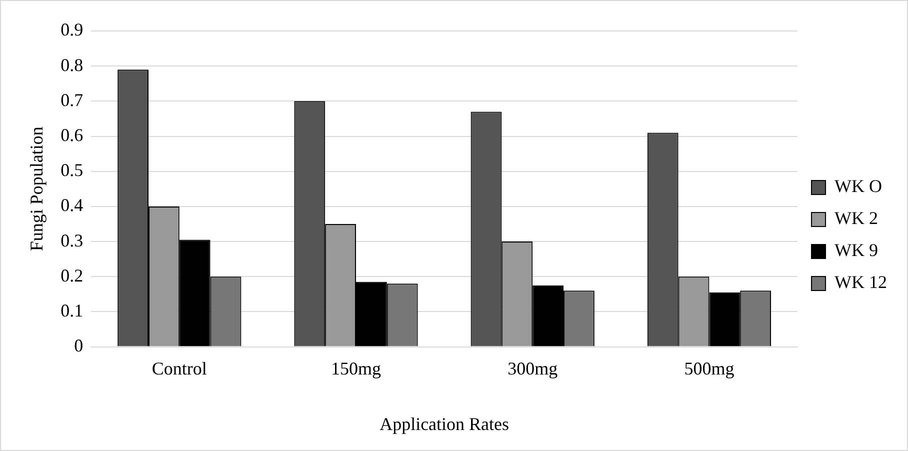 The height and width of the screenshot is (451, 908). Describe the element at coordinates (445, 424) in the screenshot. I see `x-axis-title: Application Rates` at that location.